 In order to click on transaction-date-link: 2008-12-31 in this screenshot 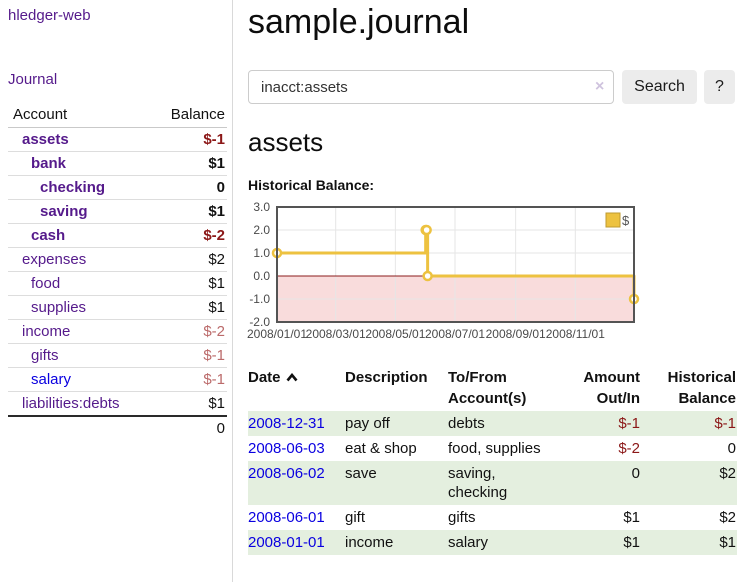, I will do `click(286, 423)`.